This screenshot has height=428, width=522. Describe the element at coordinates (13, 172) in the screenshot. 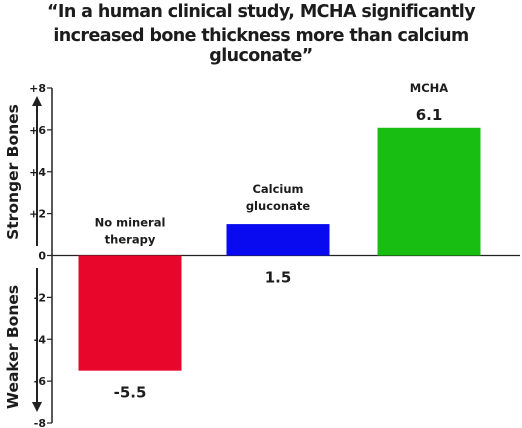

I see `side-label-stronger-bones: Stronger Bones` at that location.